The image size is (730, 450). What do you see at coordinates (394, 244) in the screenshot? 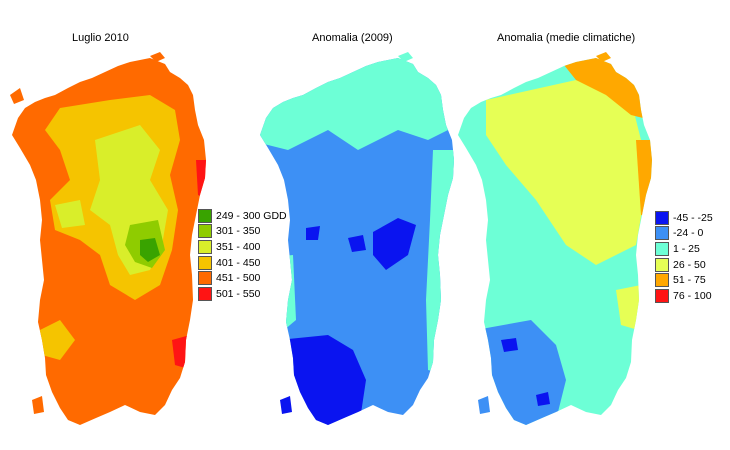
I see `map-2009-zone-center-east` at bounding box center [394, 244].